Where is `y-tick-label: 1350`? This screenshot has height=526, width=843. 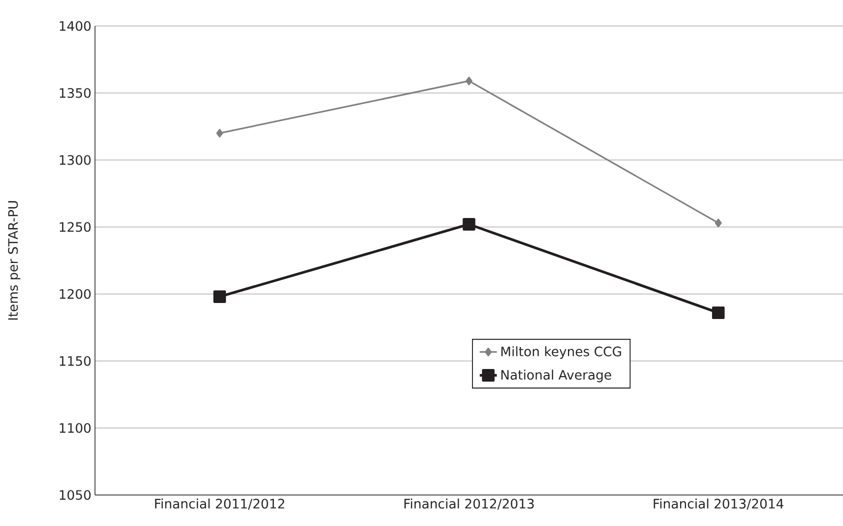 y-tick-label: 1350 is located at coordinates (75, 93).